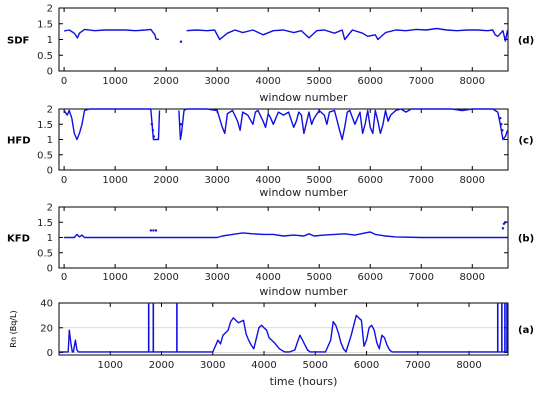  Describe the element at coordinates (525, 141) in the screenshot. I see `panel-tag: (c)` at that location.